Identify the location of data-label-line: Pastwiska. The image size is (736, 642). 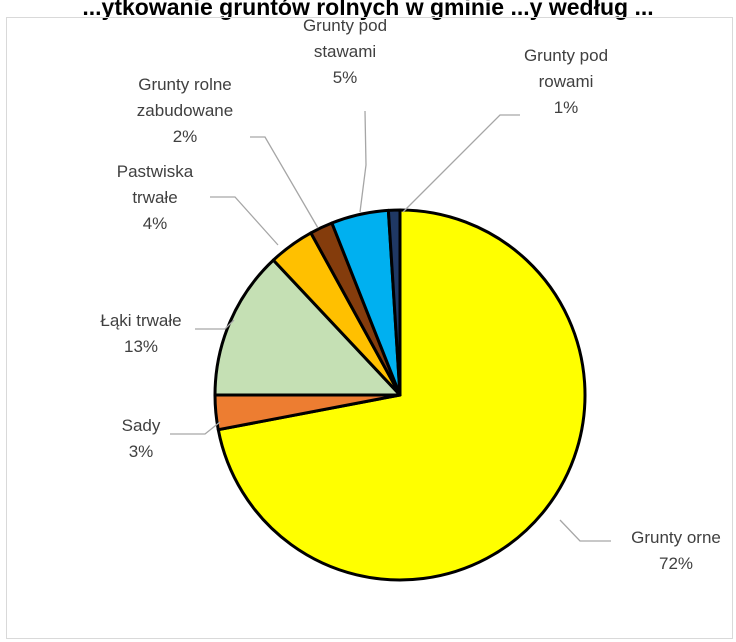
(155, 171).